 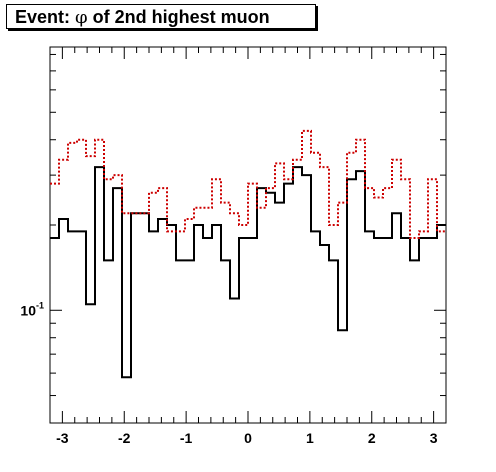 I want to click on chart-title-symbol: φ, so click(x=81, y=17).